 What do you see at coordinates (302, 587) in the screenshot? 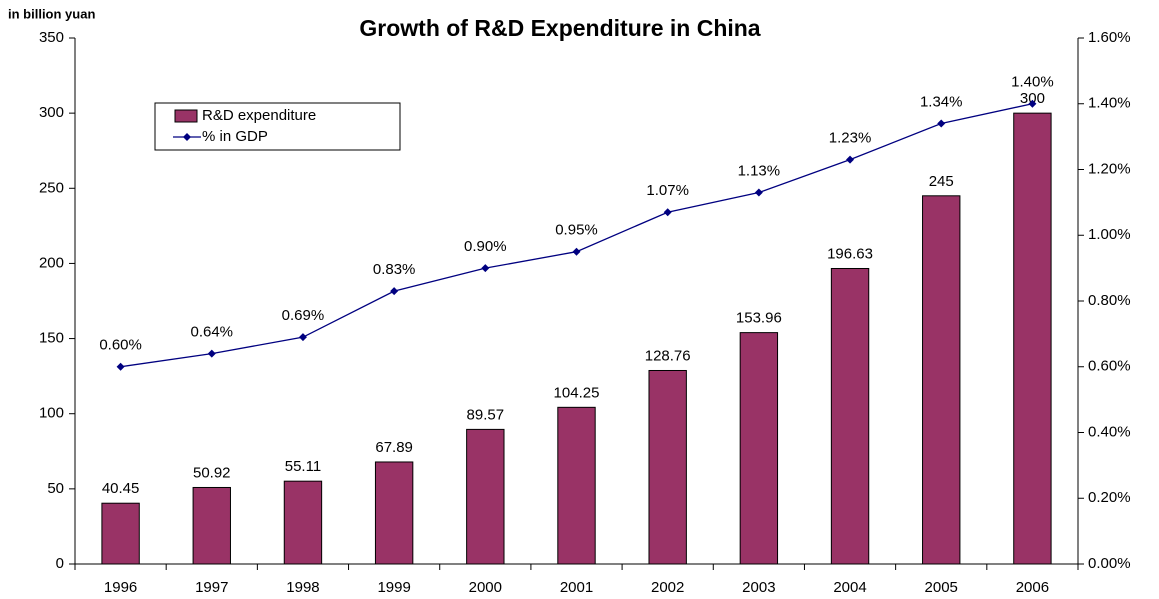
I see `x-tick-label: 1998` at bounding box center [302, 587].